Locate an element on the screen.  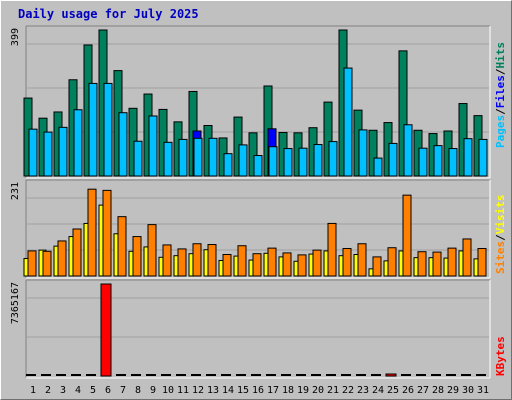
day-label: 3 is located at coordinates (63, 390).